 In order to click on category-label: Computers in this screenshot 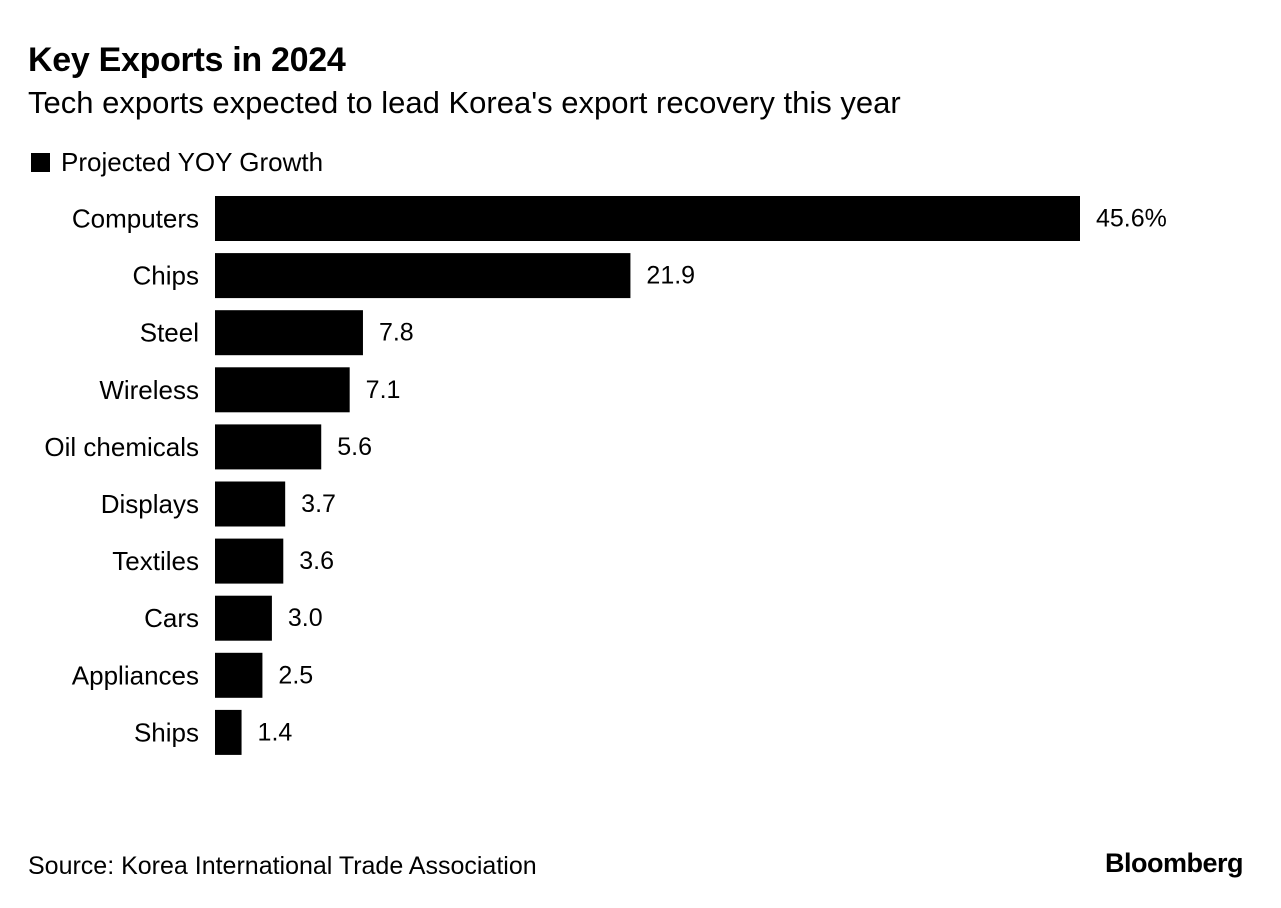, I will do `click(135, 219)`.